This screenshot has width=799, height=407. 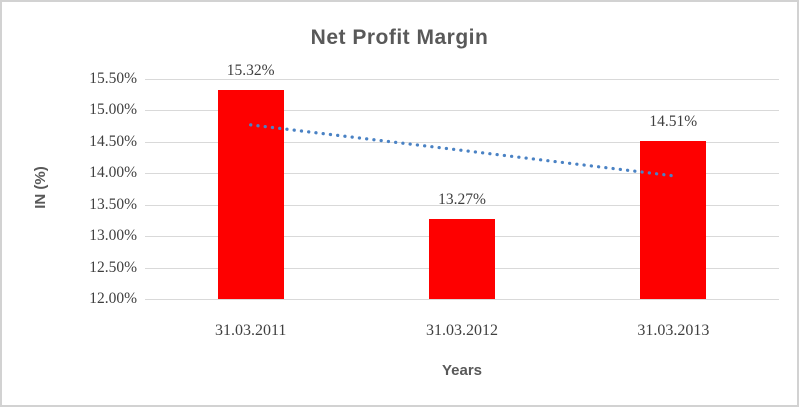 What do you see at coordinates (113, 298) in the screenshot?
I see `y-tick-label: 12.00%` at bounding box center [113, 298].